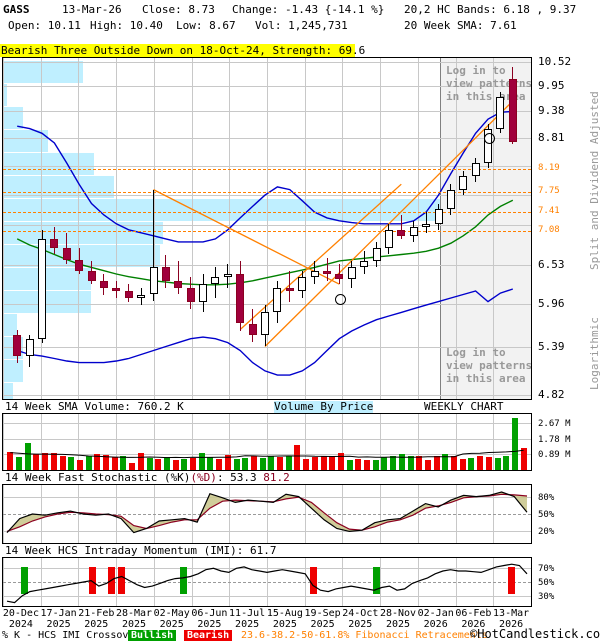 Image resolution: width=600 pixels, height=641 pixels. Describe the element at coordinates (206, 25) in the screenshot. I see `low-value: Low: 8.67` at that location.